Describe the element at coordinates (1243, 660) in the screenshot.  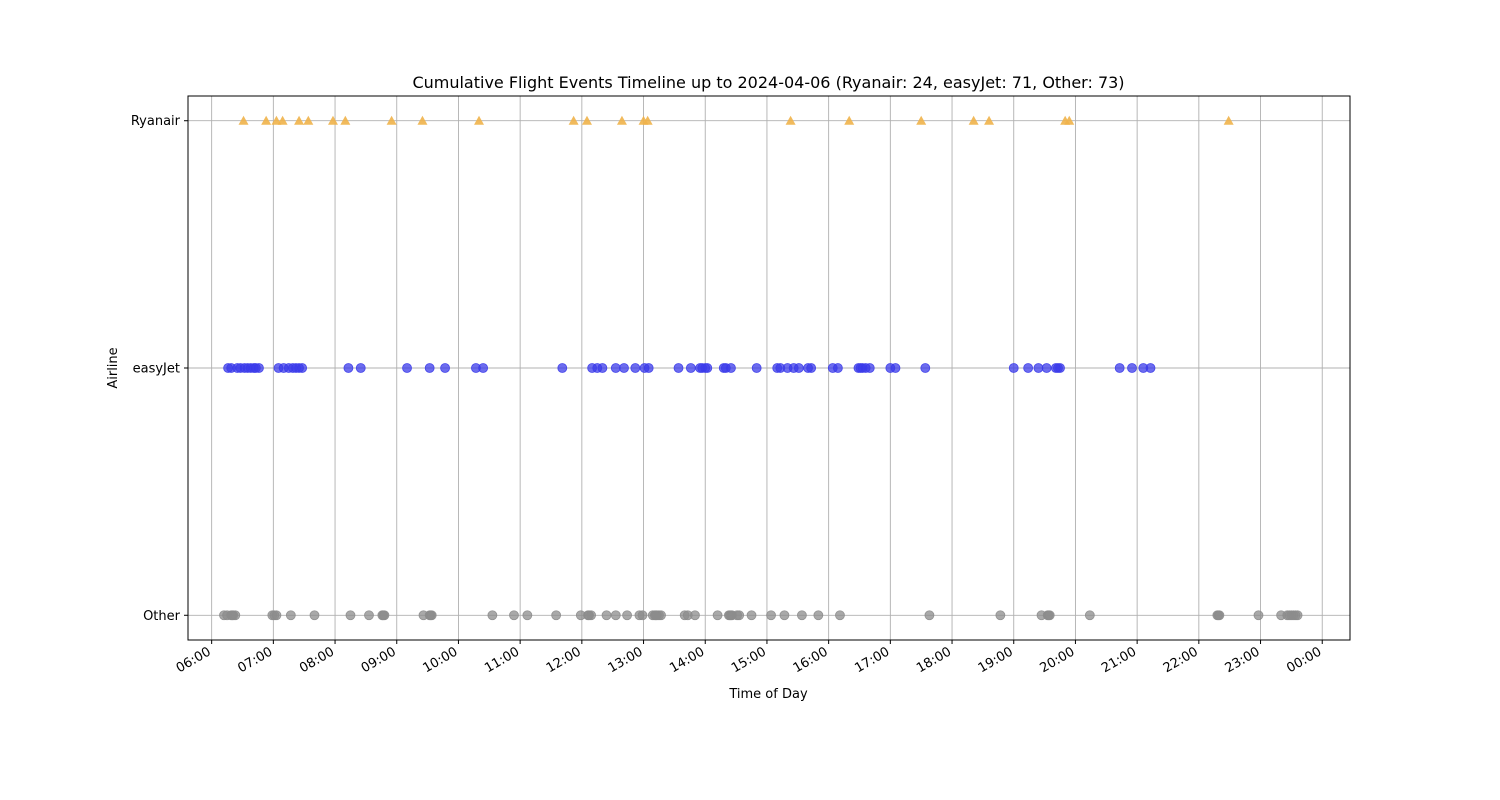
I see `x-tick-label: 23:00` at that location.